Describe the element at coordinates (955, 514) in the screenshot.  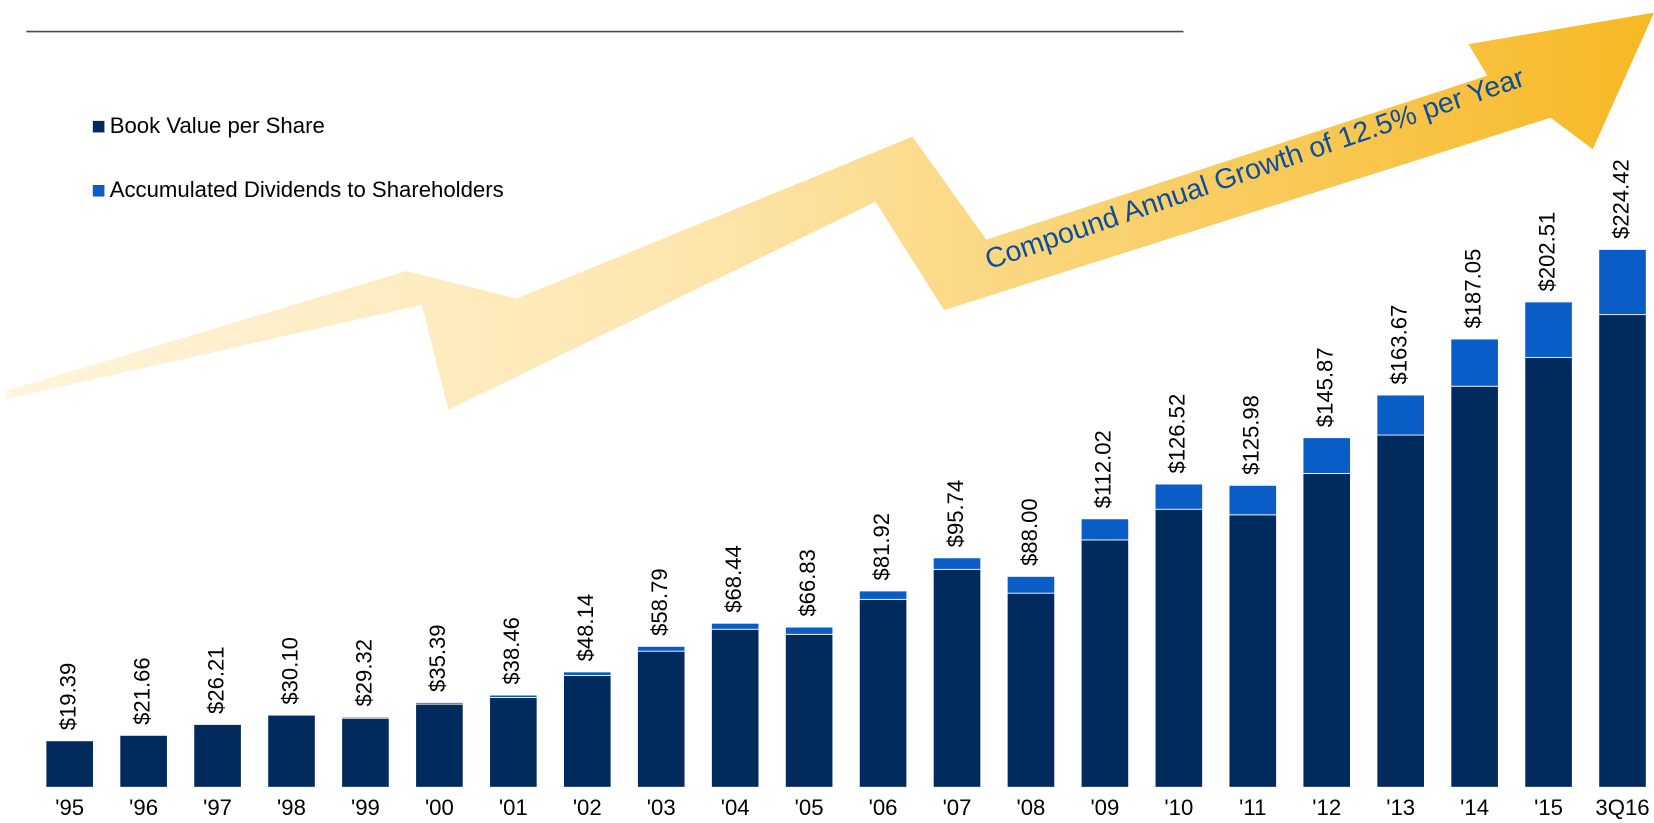
I see `total-label: $95.74` at that location.